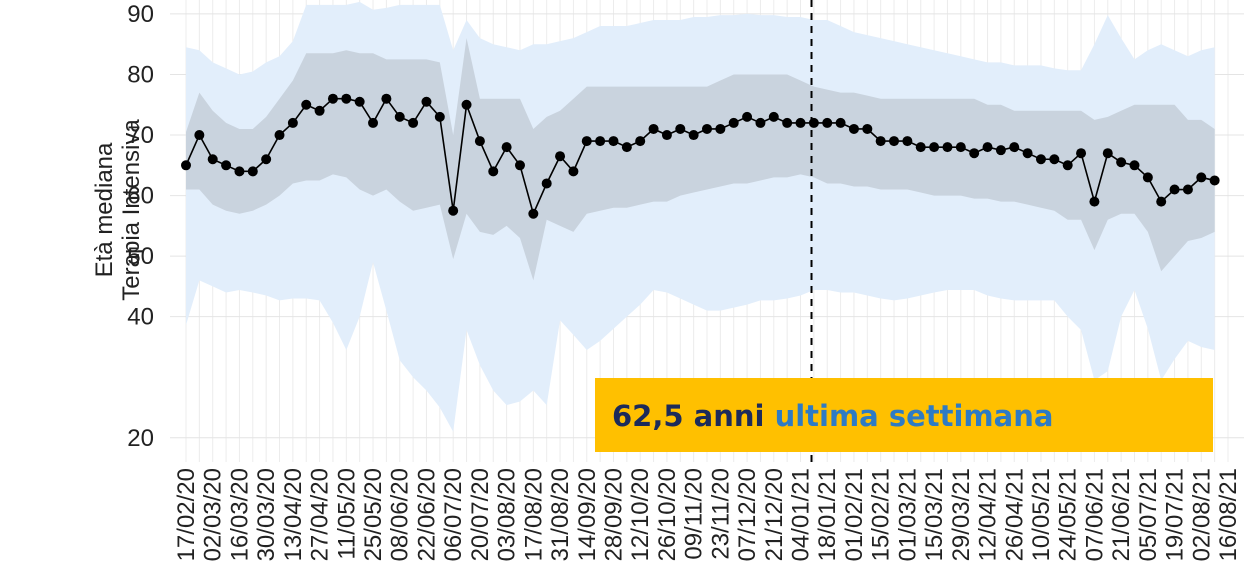 This screenshot has width=1254, height=588. I want to click on x-tick-label: 16/08/21, so click(1228, 514).